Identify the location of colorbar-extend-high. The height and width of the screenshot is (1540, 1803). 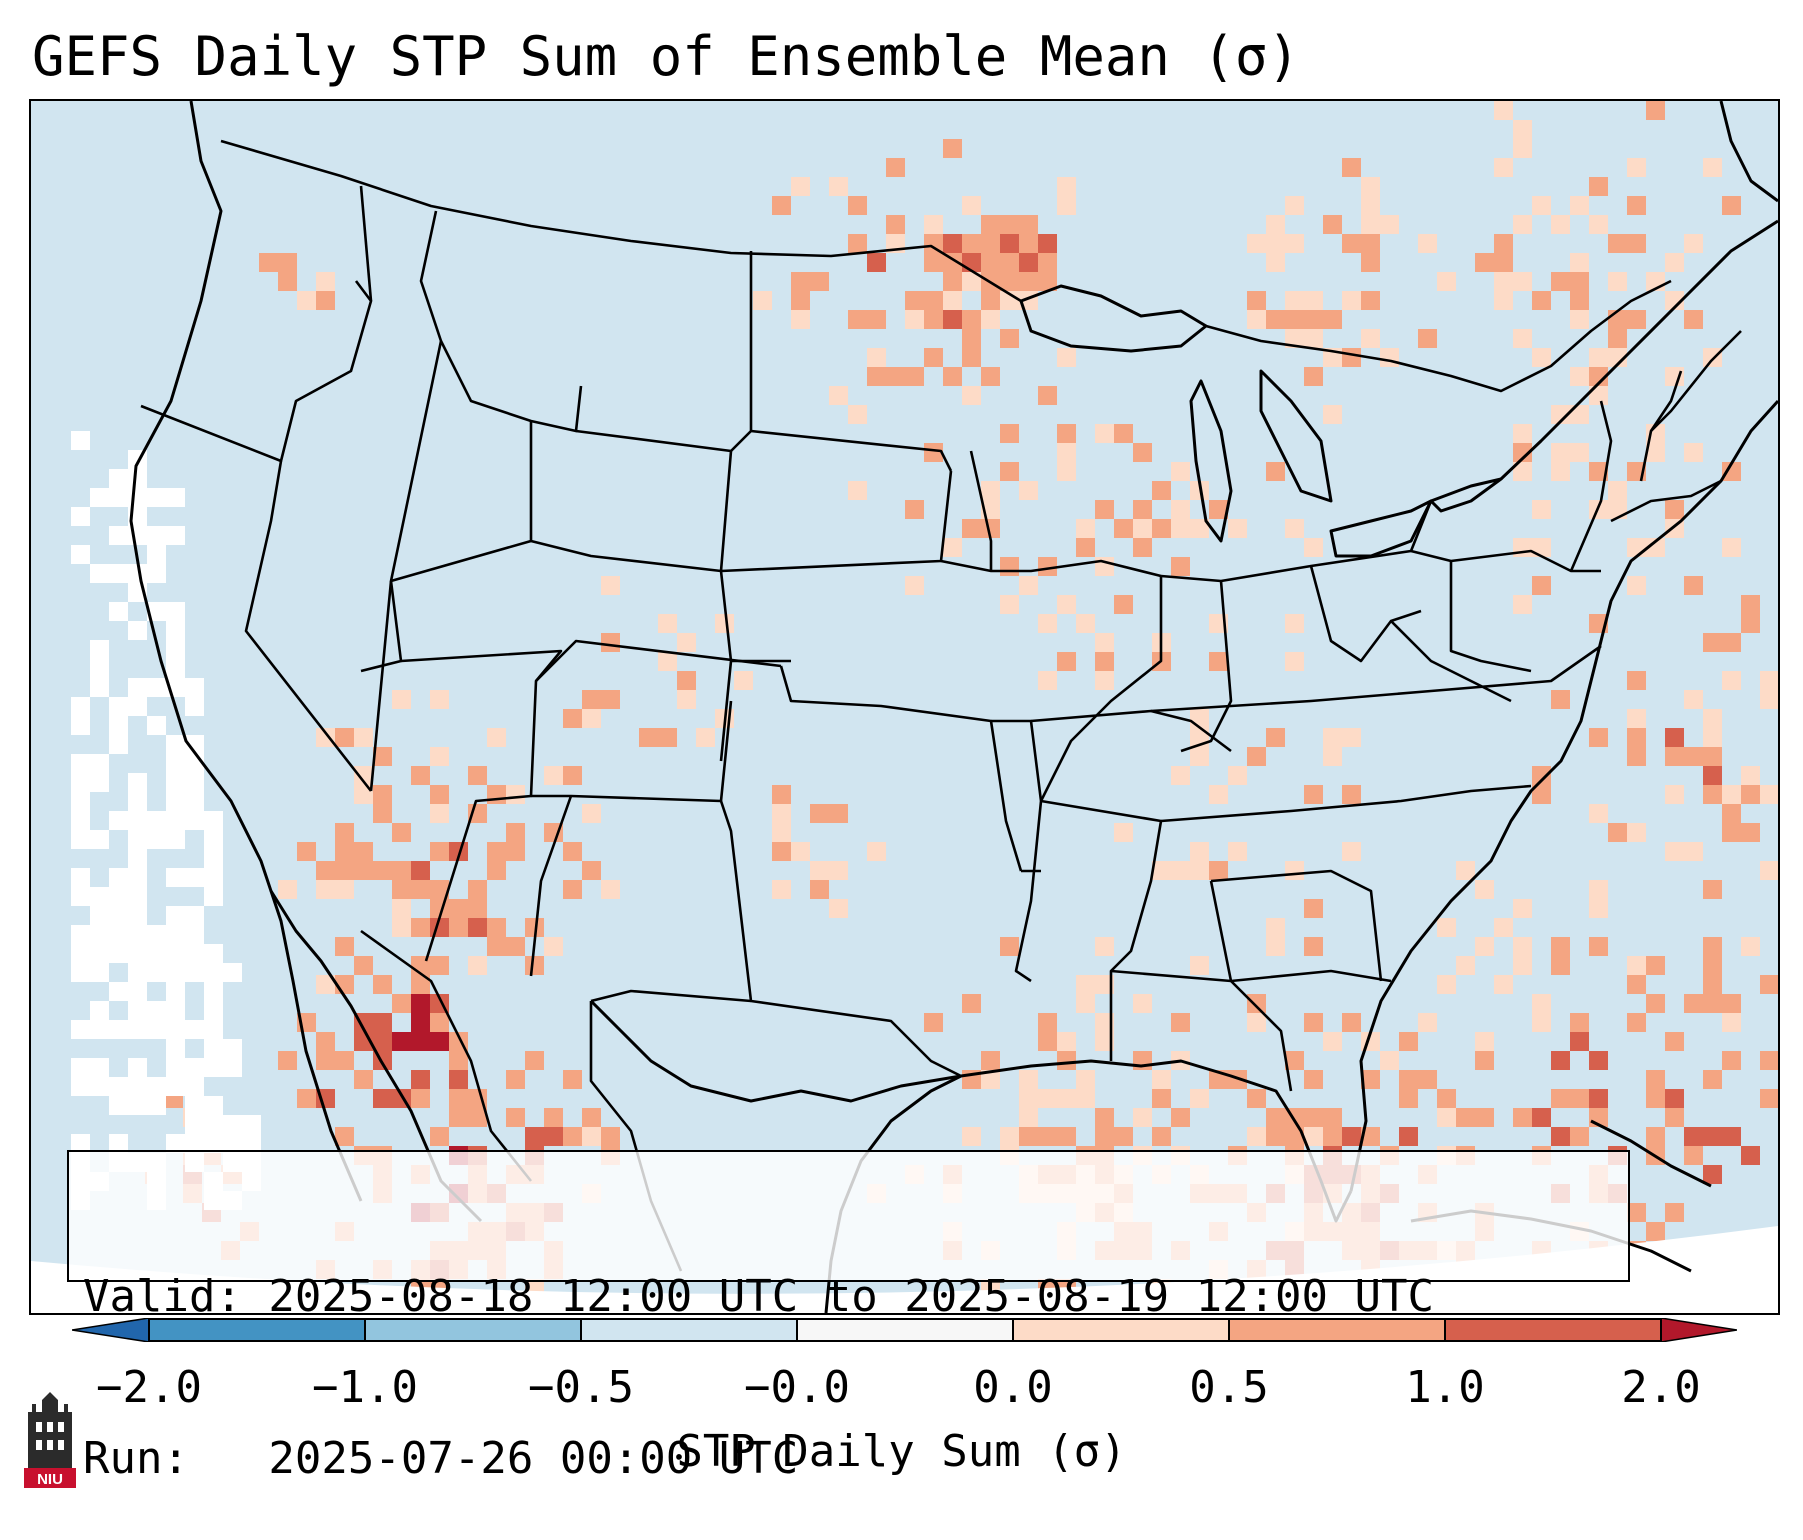
(1698, 1330).